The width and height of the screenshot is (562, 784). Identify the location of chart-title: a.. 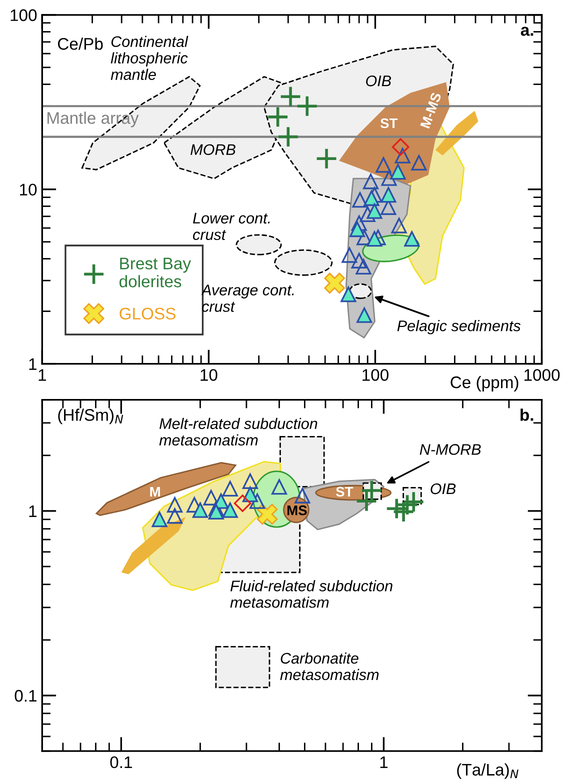
(527, 31).